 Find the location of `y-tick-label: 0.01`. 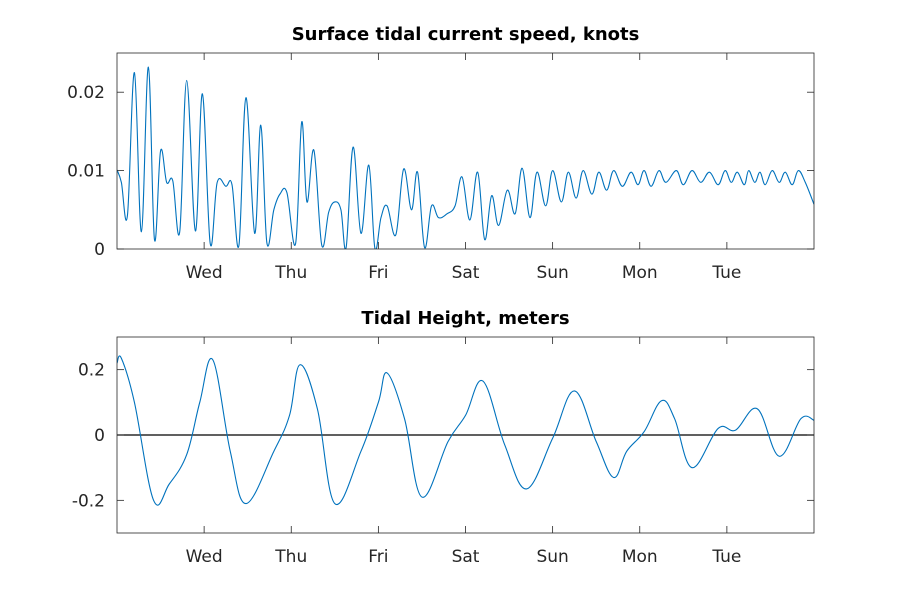

y-tick-label: 0.01 is located at coordinates (86, 172).